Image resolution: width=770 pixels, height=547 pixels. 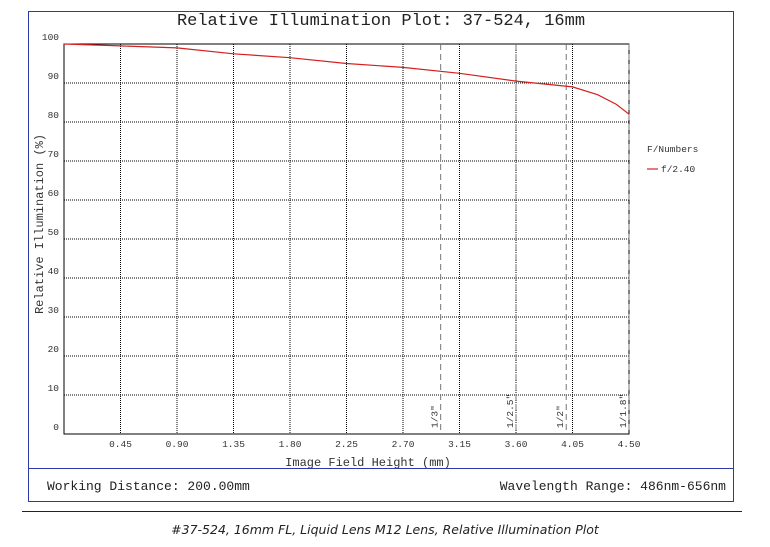 What do you see at coordinates (54, 154) in the screenshot?
I see `y-tick-label: 70` at bounding box center [54, 154].